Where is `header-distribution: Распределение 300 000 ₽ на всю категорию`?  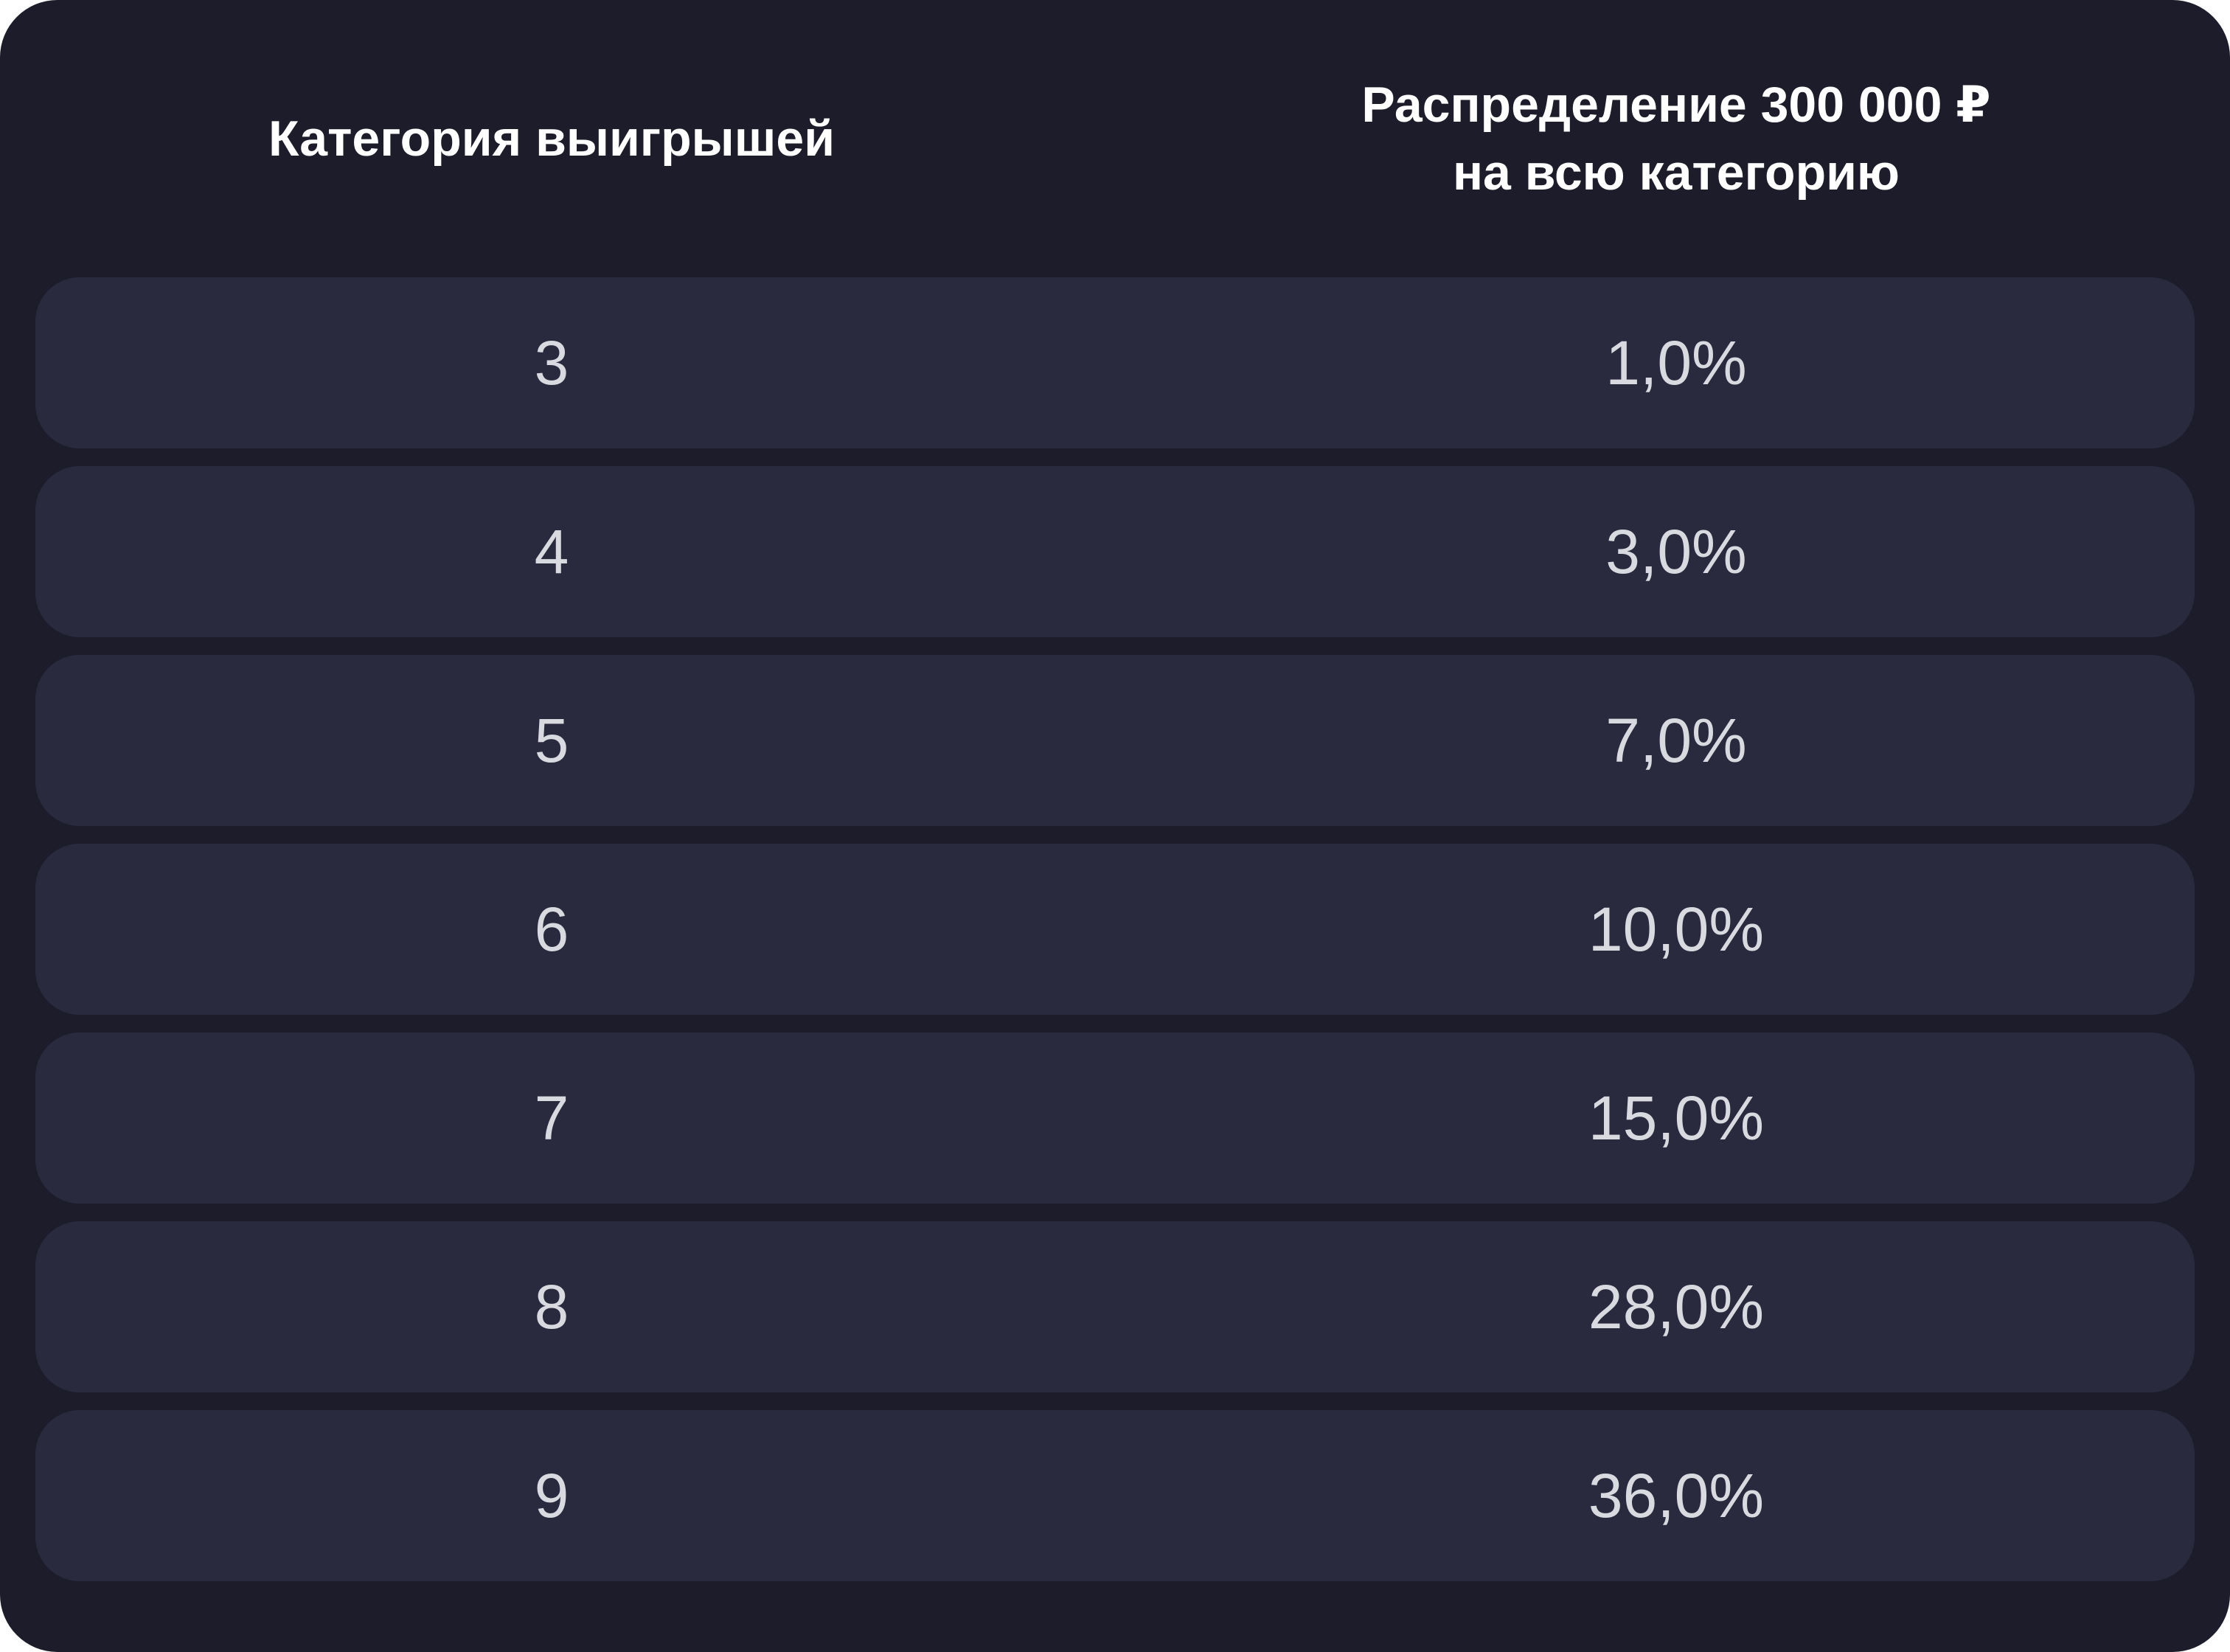 header-distribution: Распределение 300 000 ₽ на всю категорию is located at coordinates (1676, 138).